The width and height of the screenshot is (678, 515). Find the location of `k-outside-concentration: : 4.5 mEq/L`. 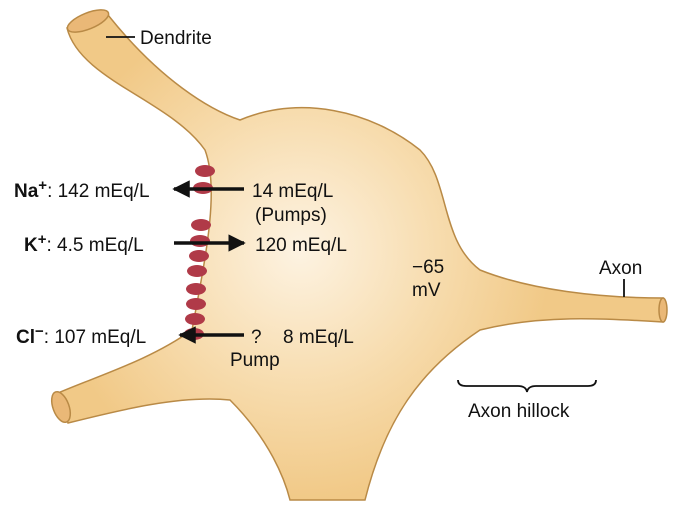

k-outside-concentration: : 4.5 mEq/L is located at coordinates (95, 245).